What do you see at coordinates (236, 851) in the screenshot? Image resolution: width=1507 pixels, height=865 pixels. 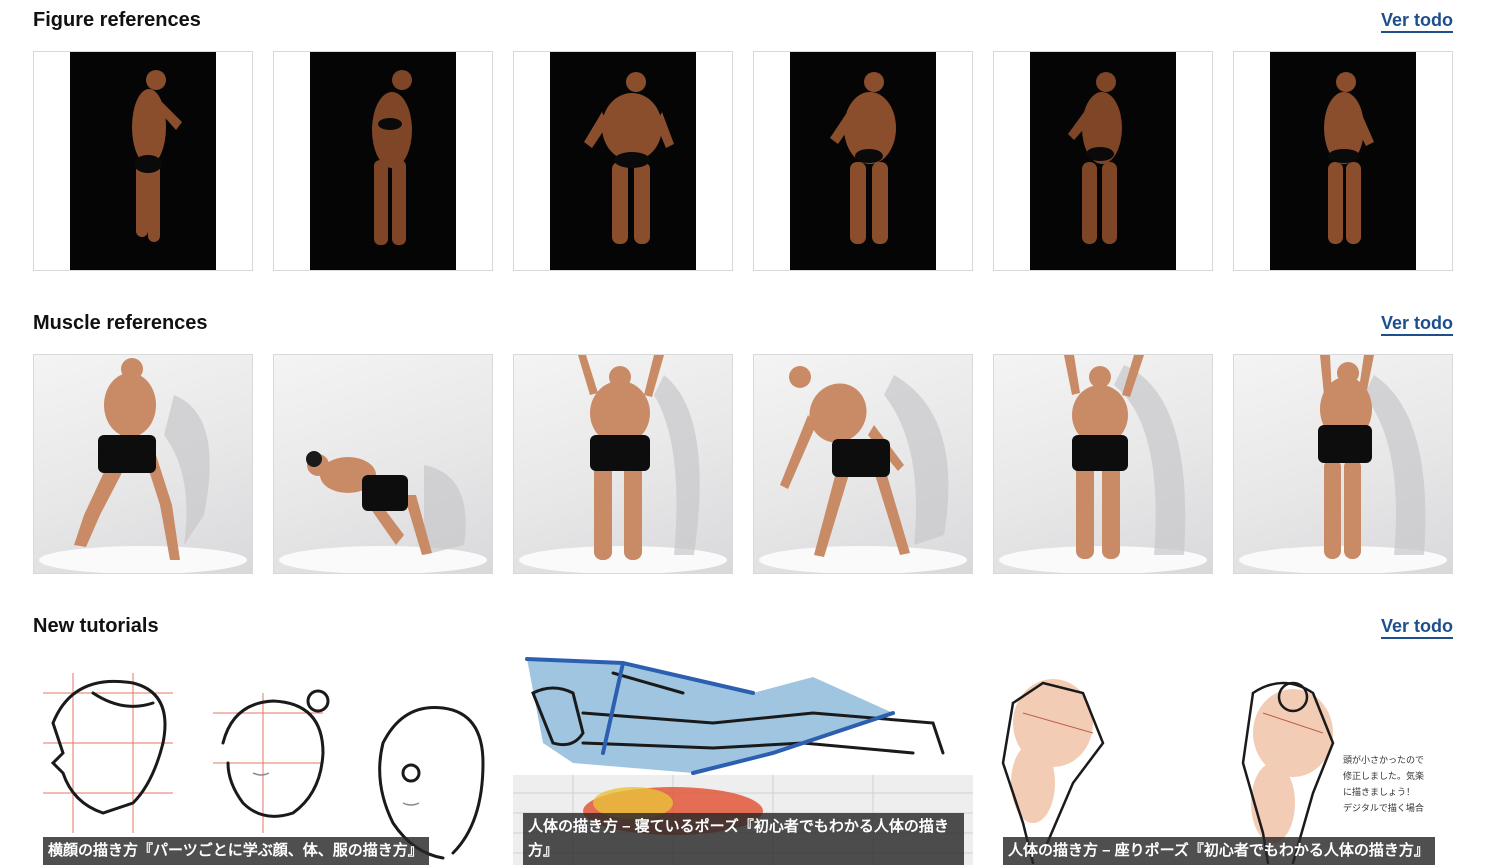 I see `tutorial-caption: 横顔の描き方『パーツごとに学ぶ顔、体、服の描き方』` at bounding box center [236, 851].